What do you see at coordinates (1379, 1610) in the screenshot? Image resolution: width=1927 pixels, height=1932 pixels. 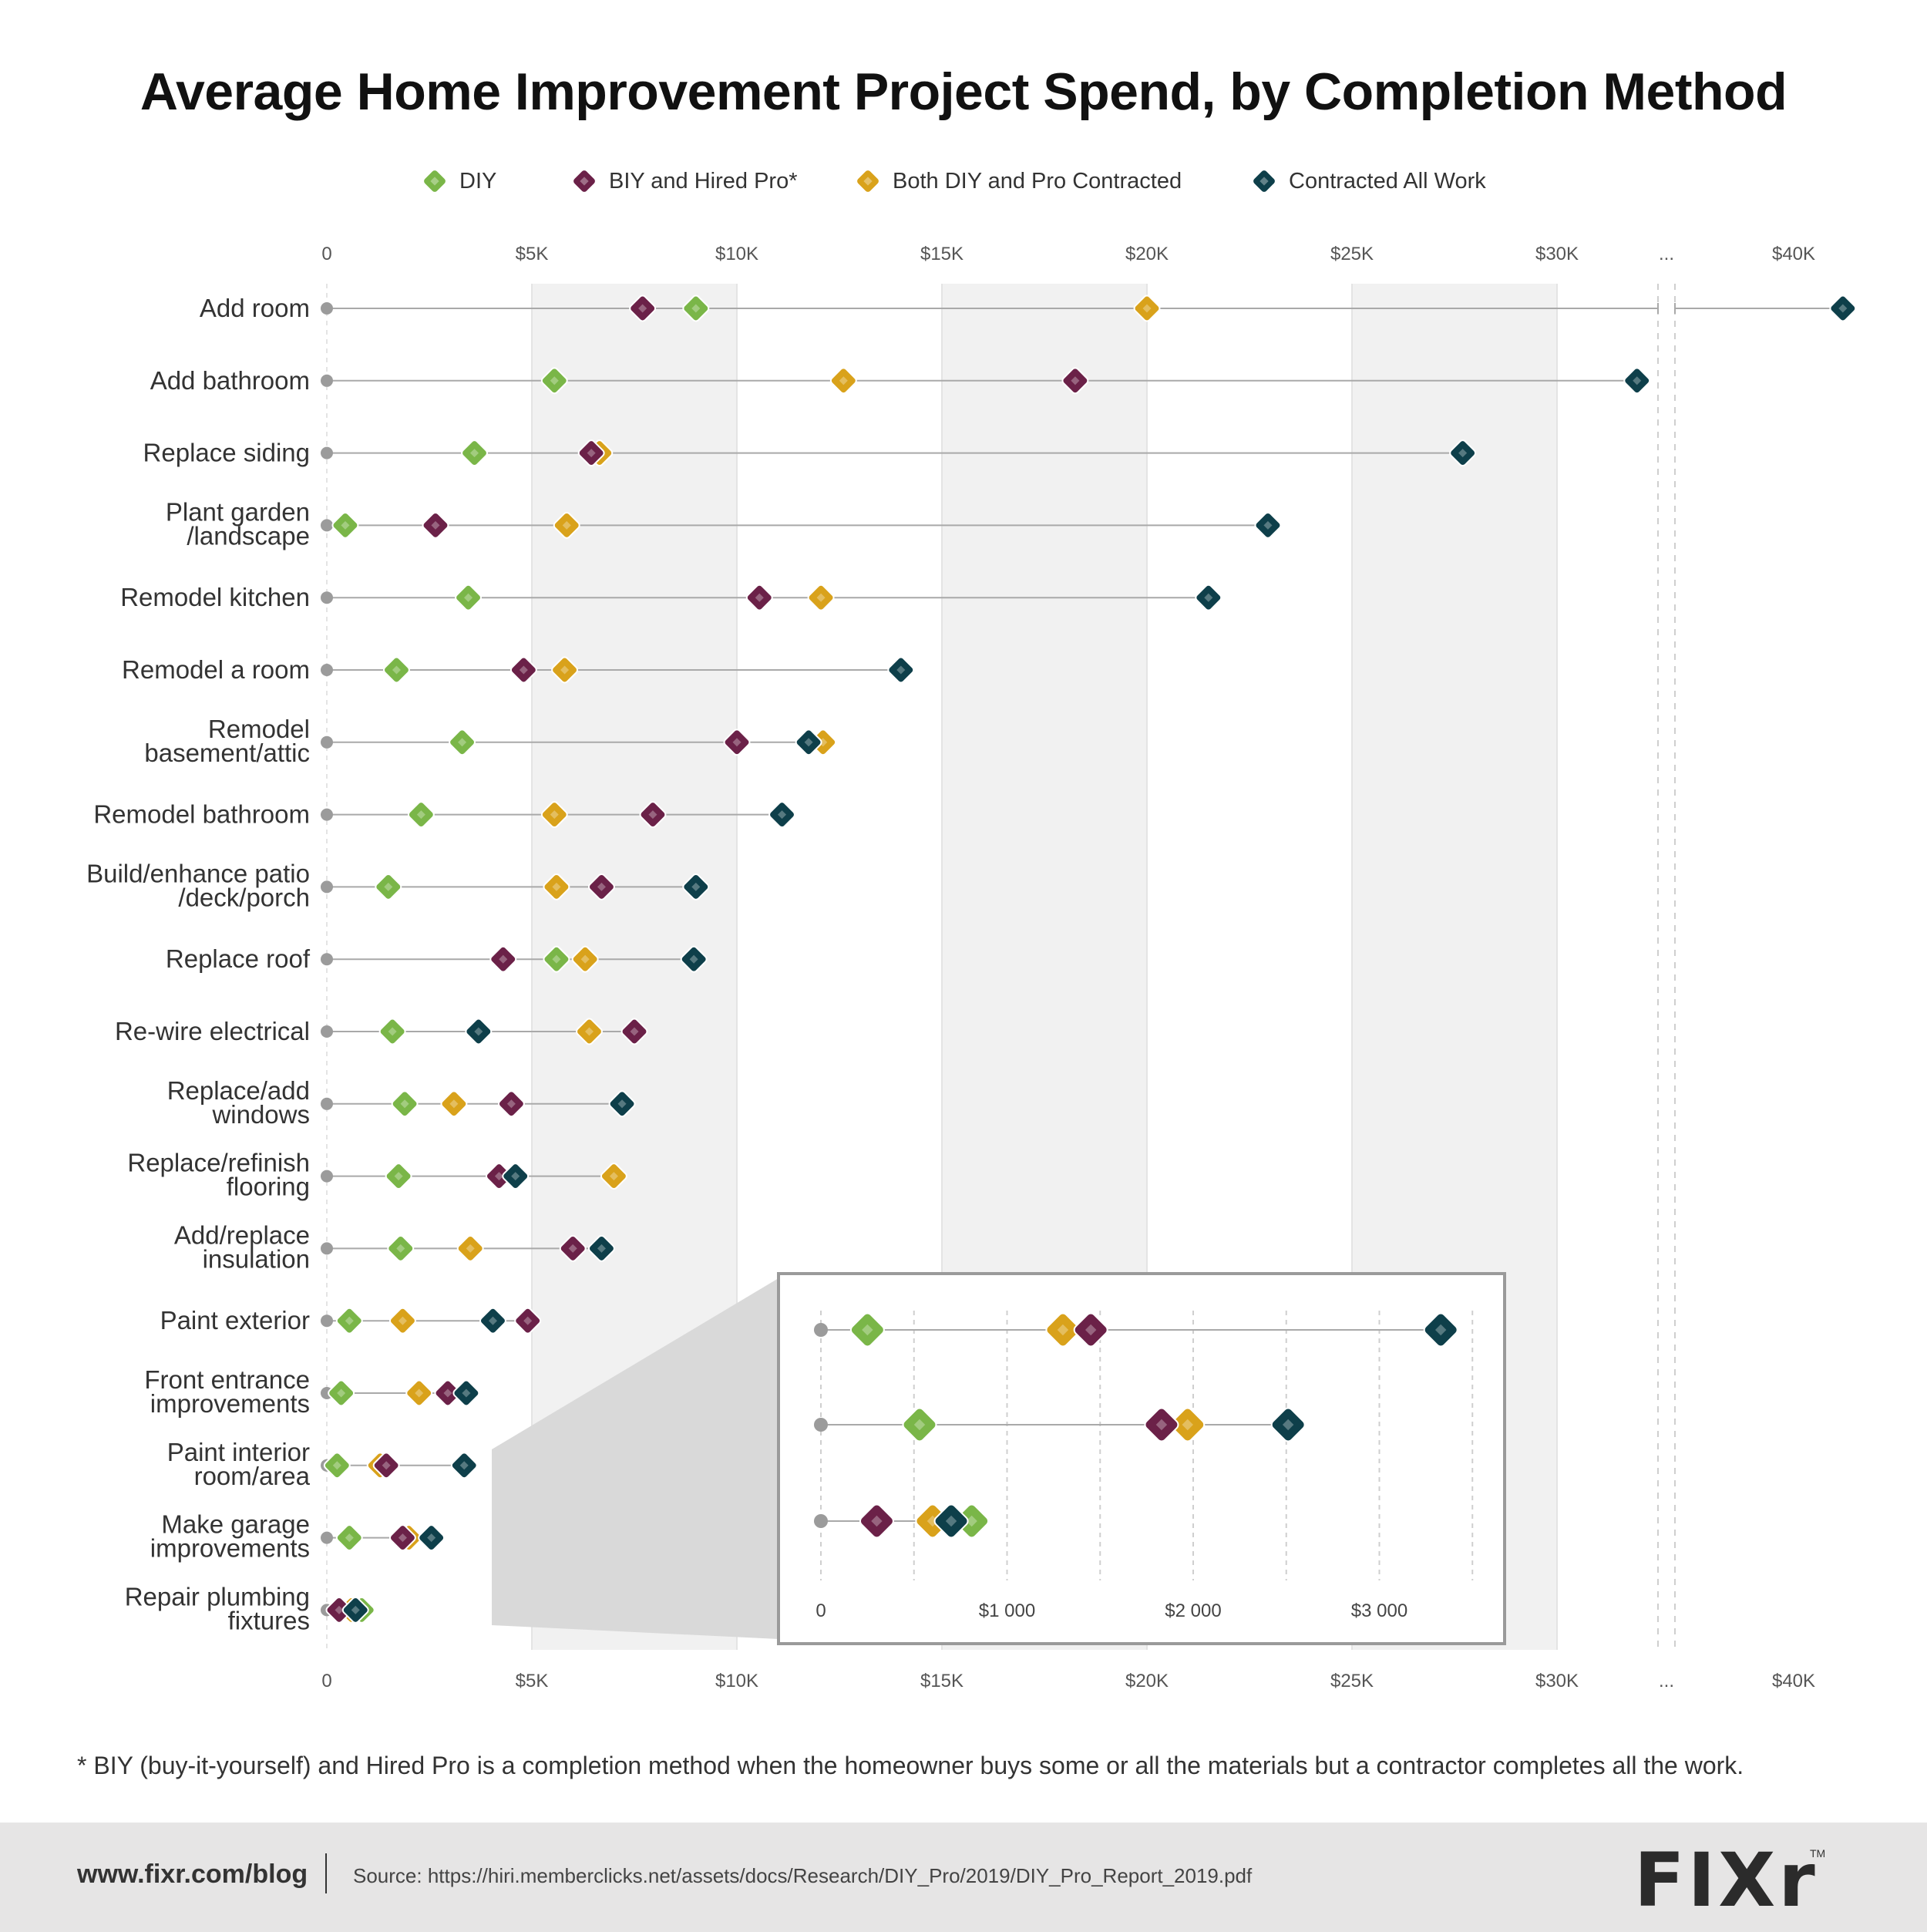 I see `inset-x-tick: $3 000` at bounding box center [1379, 1610].